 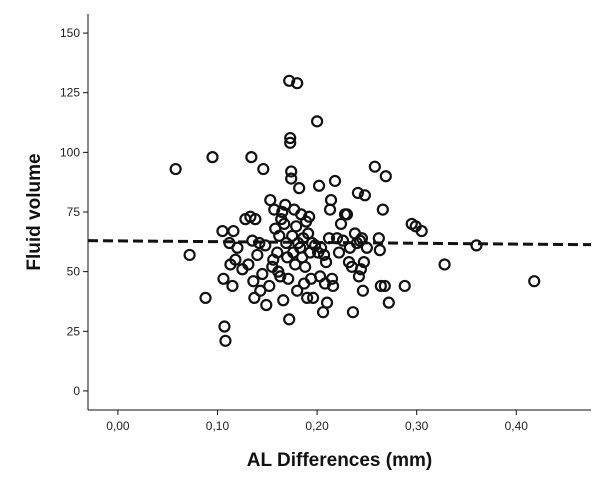 I want to click on y-tick-label: 75, so click(x=74, y=212).